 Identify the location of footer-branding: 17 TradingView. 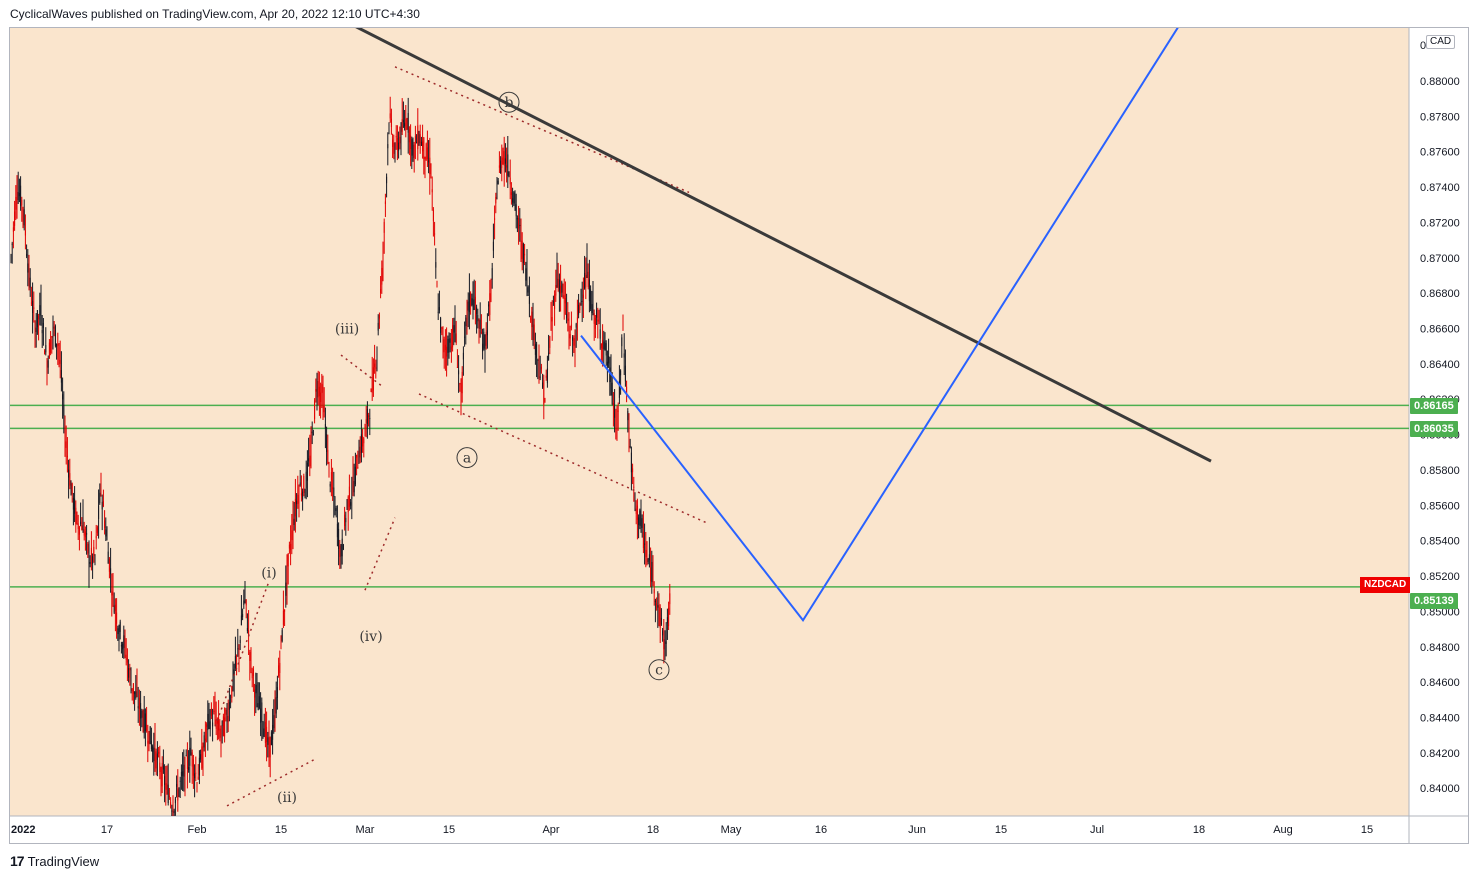
(54, 861).